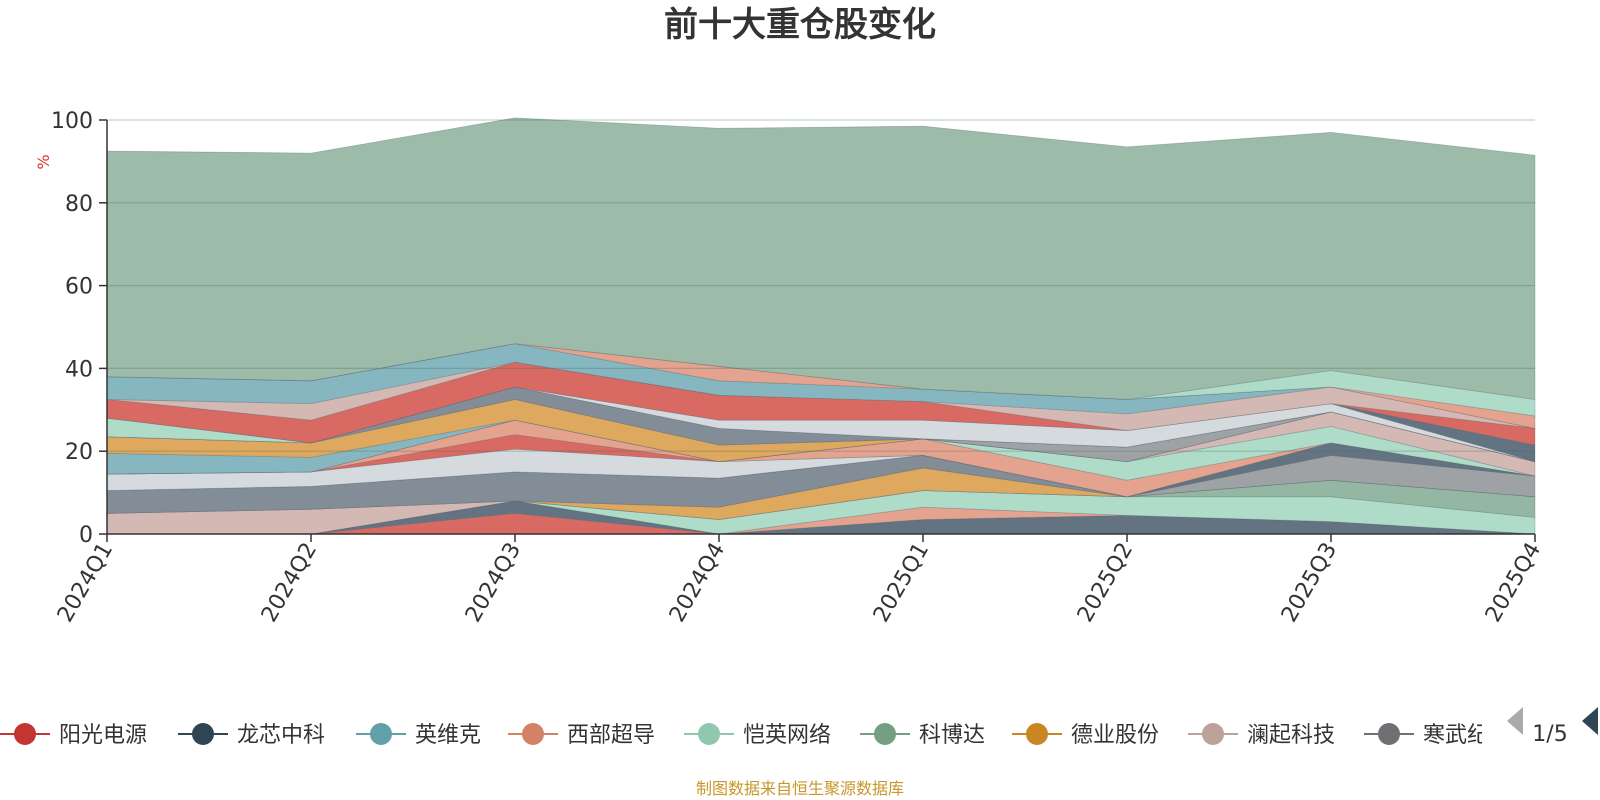 This screenshot has height=800, width=1600. I want to click on legend-item-8: 寒武纪, so click(1426, 735).